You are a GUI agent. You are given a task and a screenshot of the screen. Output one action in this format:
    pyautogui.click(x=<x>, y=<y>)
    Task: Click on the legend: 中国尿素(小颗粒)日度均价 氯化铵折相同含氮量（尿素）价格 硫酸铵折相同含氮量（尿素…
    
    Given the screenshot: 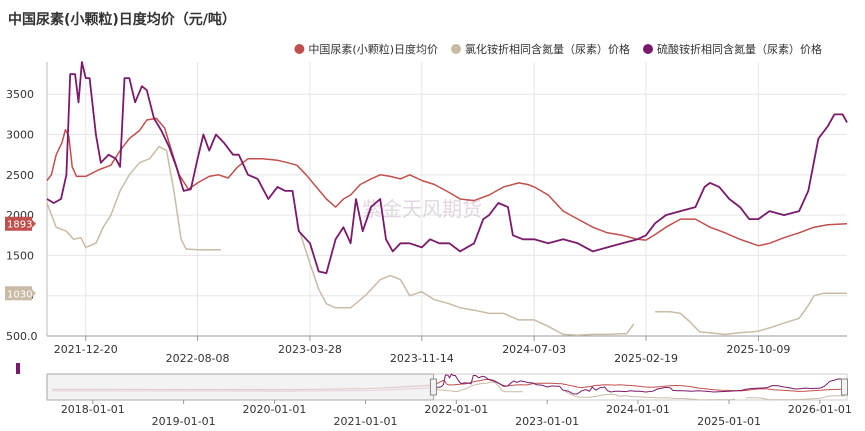 What is the action you would take?
    pyautogui.click(x=558, y=49)
    